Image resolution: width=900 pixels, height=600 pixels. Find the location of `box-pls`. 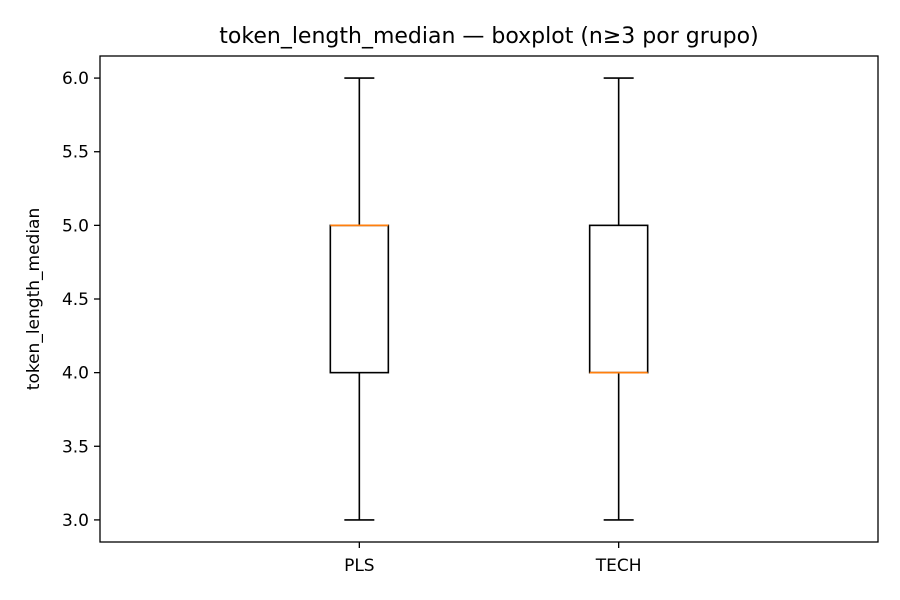

box-pls is located at coordinates (359, 299).